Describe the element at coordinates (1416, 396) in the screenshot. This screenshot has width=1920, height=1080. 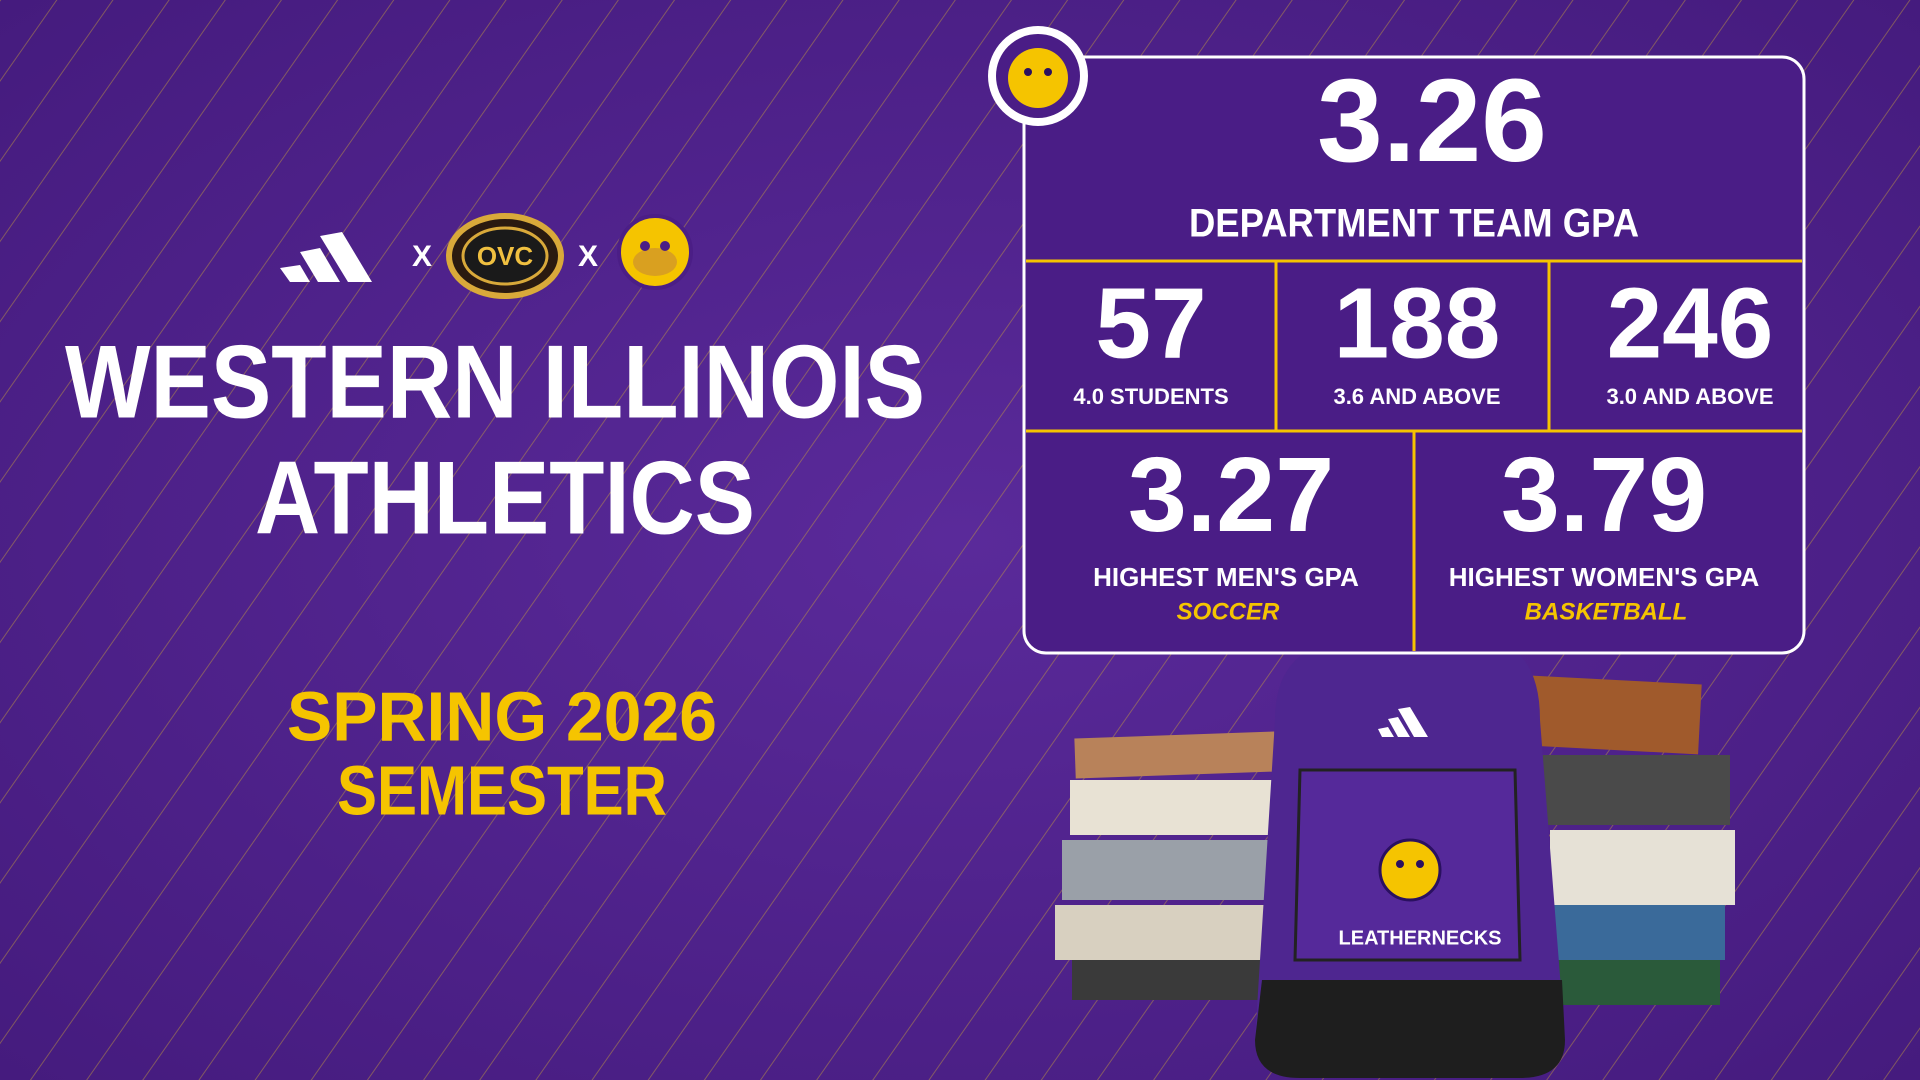
I see `stat-label: 3.6 AND ABOVE` at that location.